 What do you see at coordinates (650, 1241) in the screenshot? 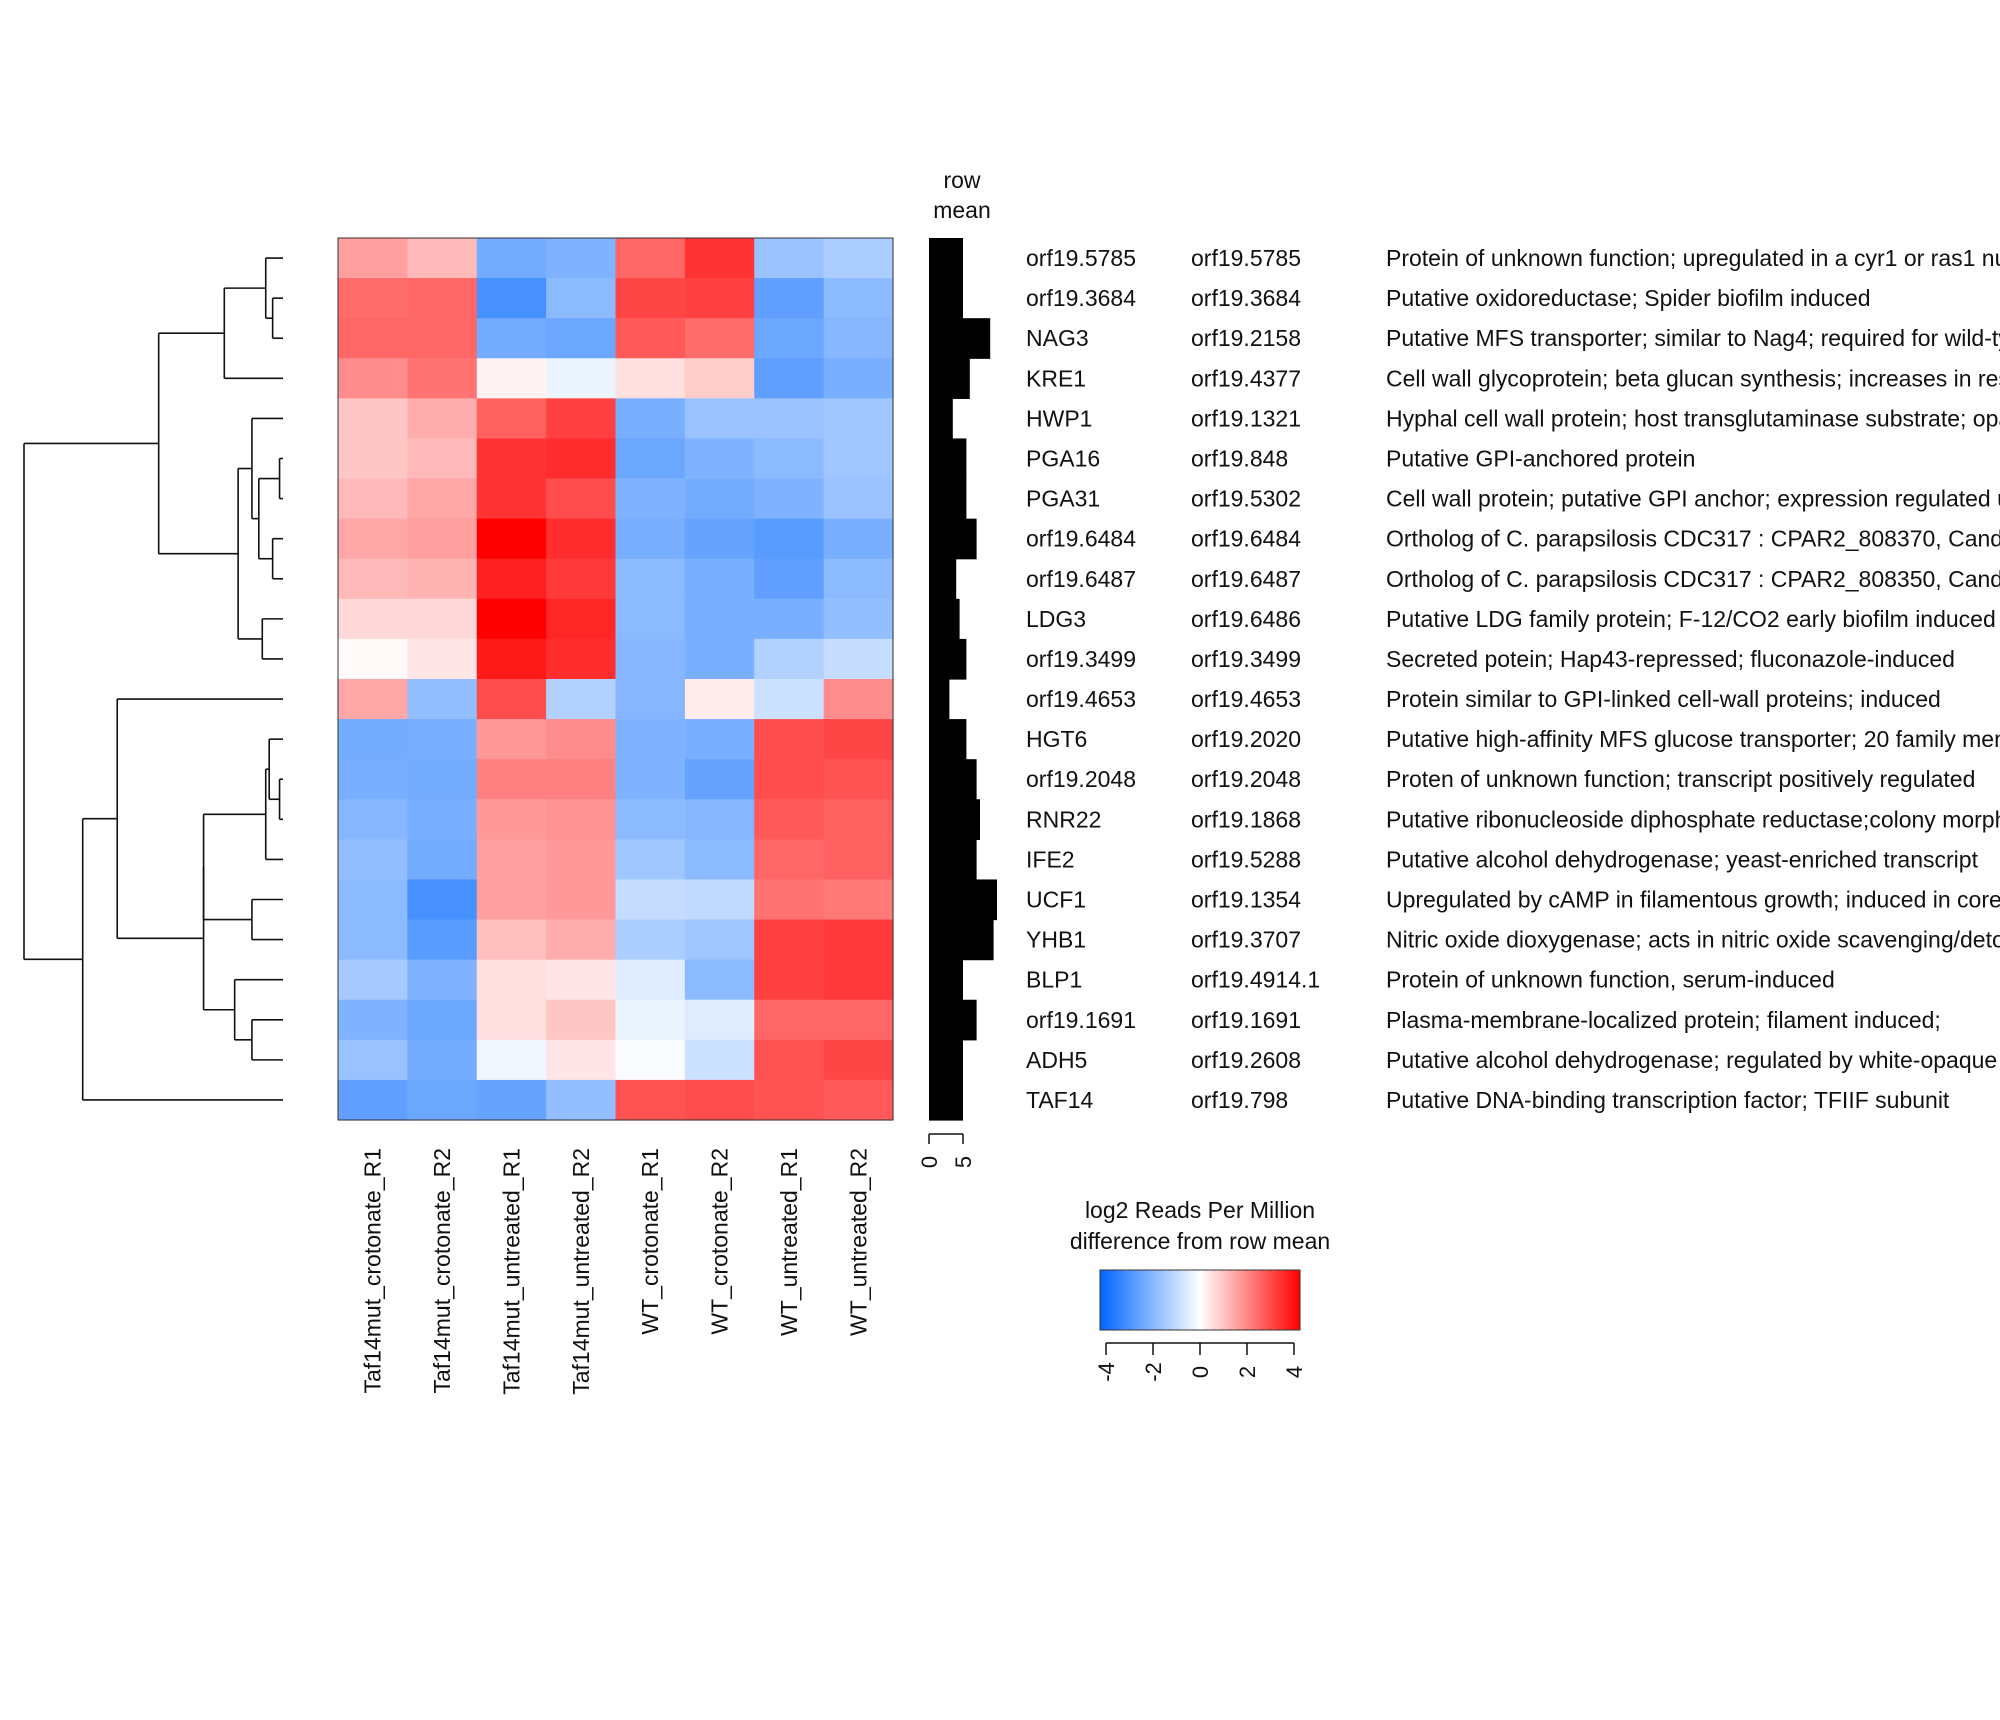
I see `column-label: WT_crotonate_R1` at bounding box center [650, 1241].